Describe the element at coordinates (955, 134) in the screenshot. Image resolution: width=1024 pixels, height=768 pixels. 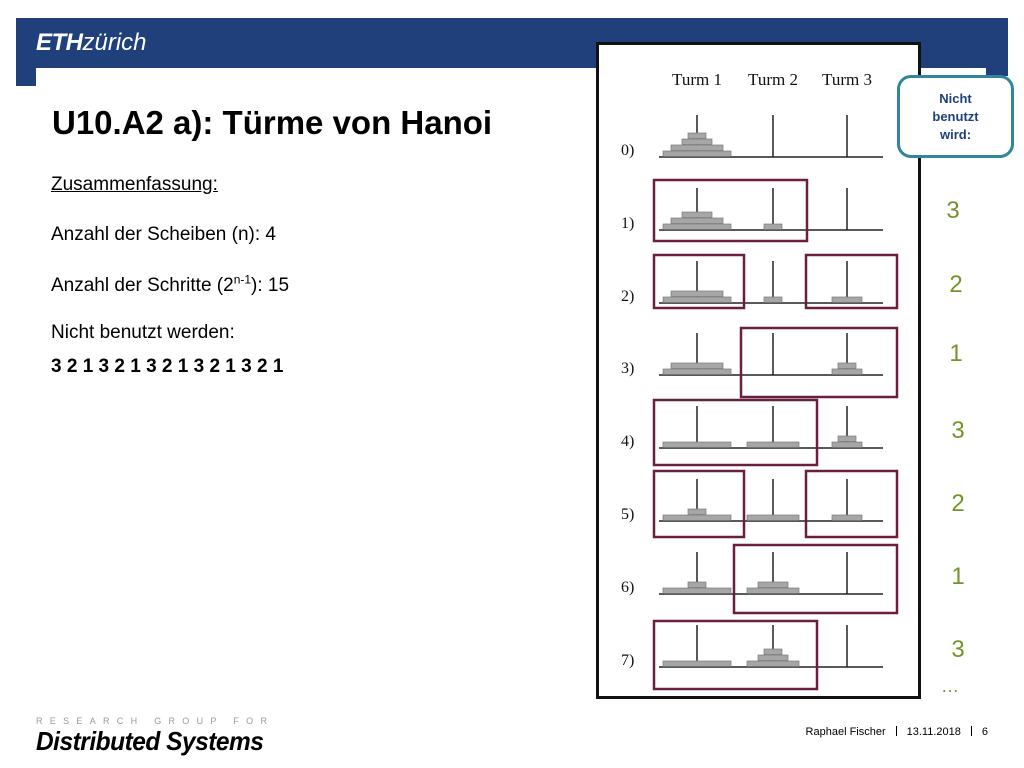
I see `callout-line-3: wird:` at that location.